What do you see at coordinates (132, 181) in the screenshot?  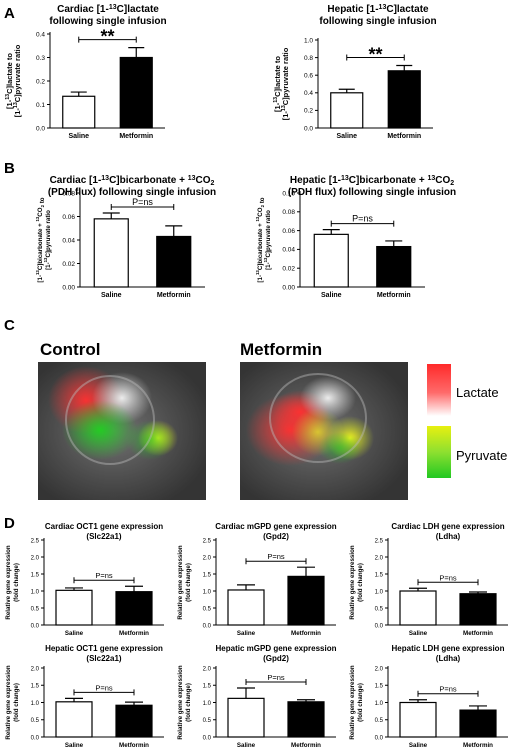 I see `chart-title-line: Cardiac [1-13C]bicarbonate + 13CO2` at bounding box center [132, 181].